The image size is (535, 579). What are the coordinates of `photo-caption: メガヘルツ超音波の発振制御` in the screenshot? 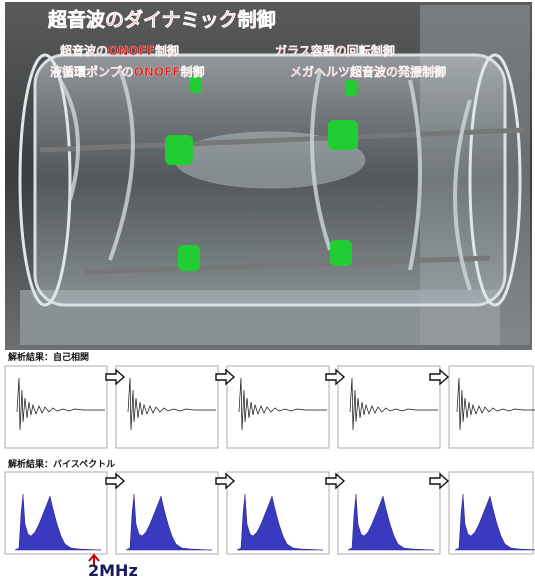 It's located at (368, 71).